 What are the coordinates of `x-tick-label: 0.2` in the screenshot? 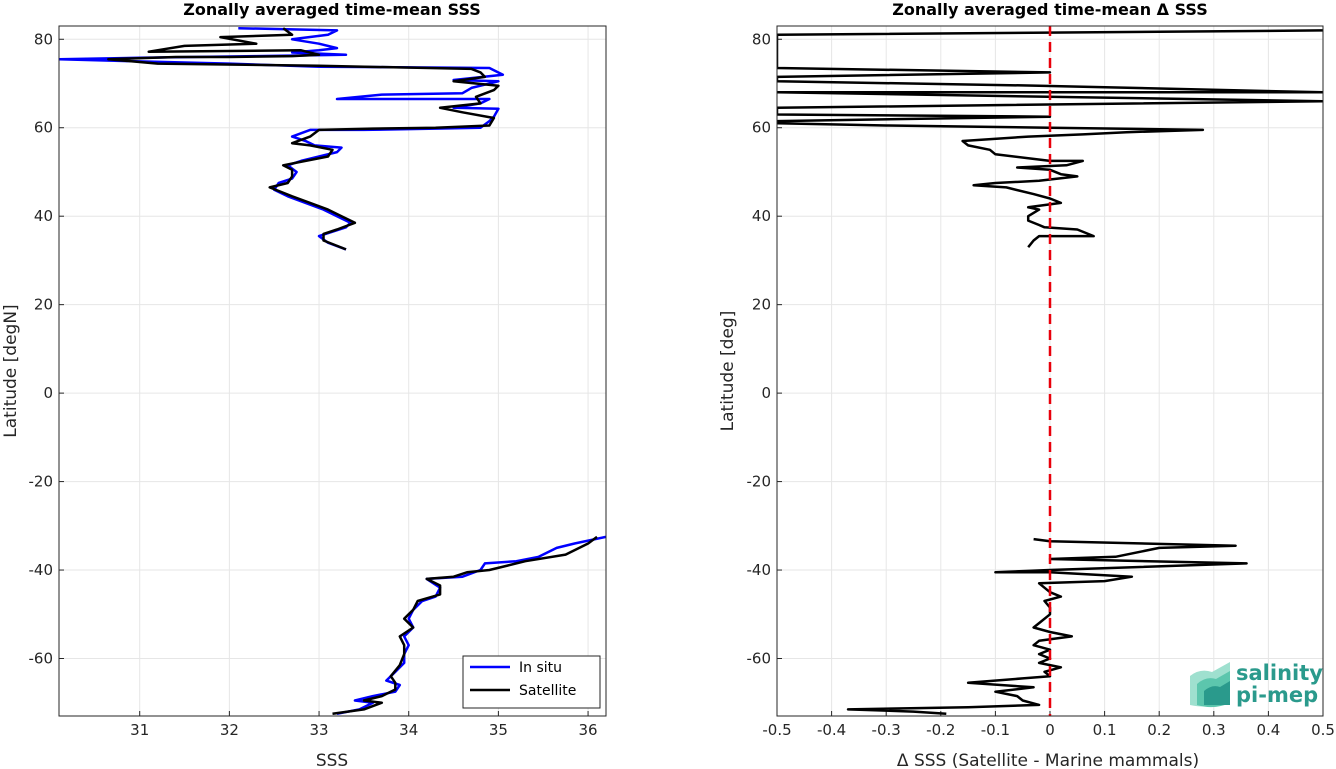 It's located at (1159, 730).